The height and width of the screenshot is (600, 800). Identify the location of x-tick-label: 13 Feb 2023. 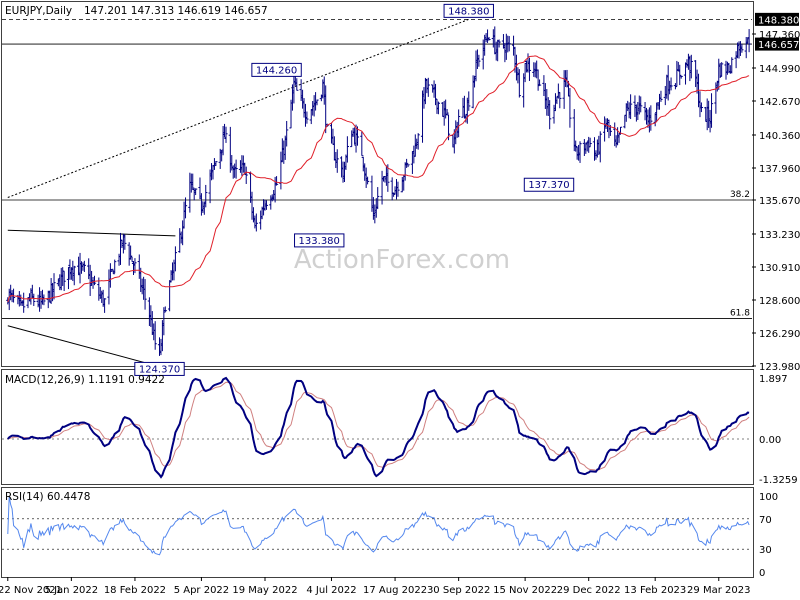
(655, 590).